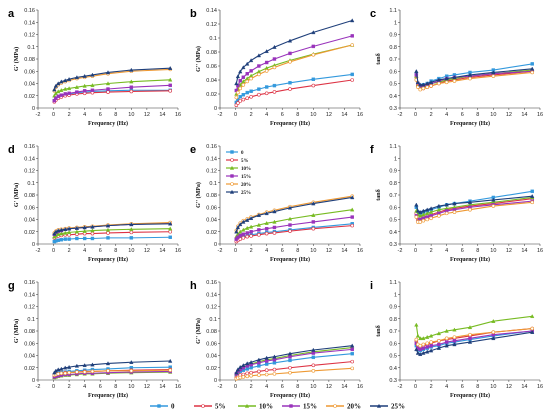 The width and height of the screenshot is (550, 420). Describe the element at coordinates (220, 407) in the screenshot. I see `legend-label: 5%` at that location.